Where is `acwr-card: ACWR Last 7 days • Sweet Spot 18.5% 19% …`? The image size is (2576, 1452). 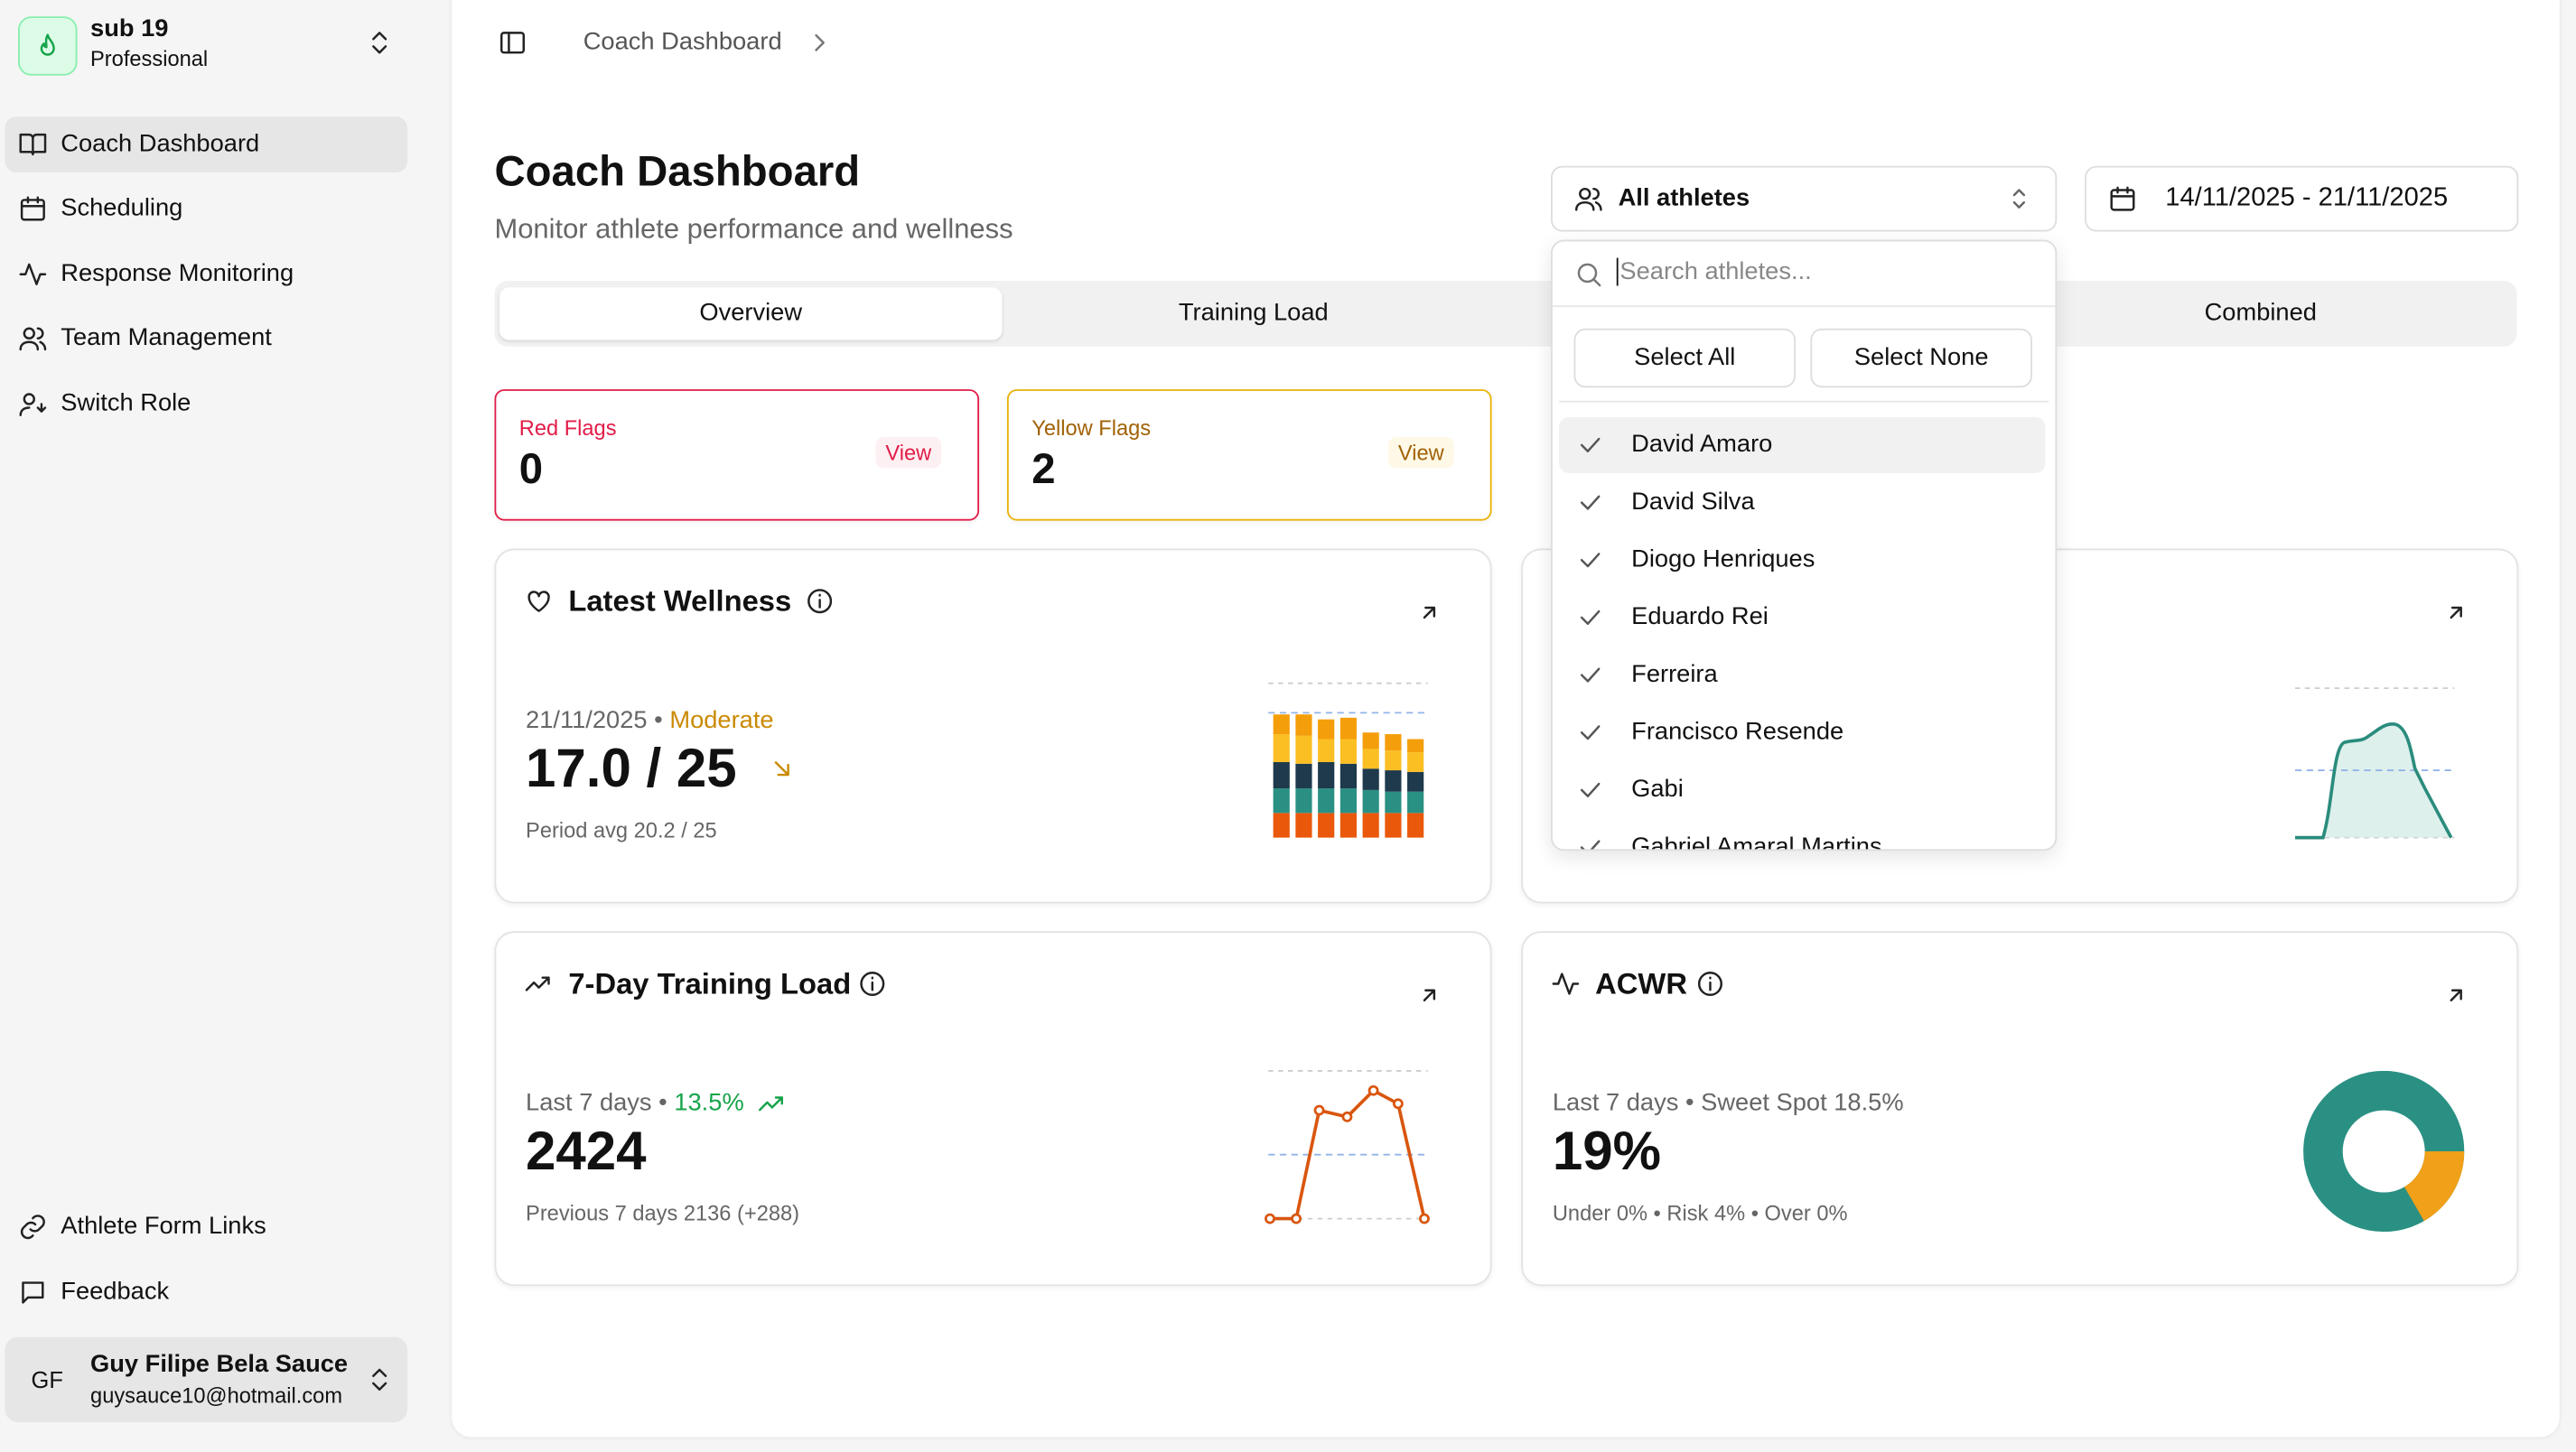
acwr-card: ACWR Last 7 days • Sweet Spot 18.5% 19% … is located at coordinates (2020, 1109).